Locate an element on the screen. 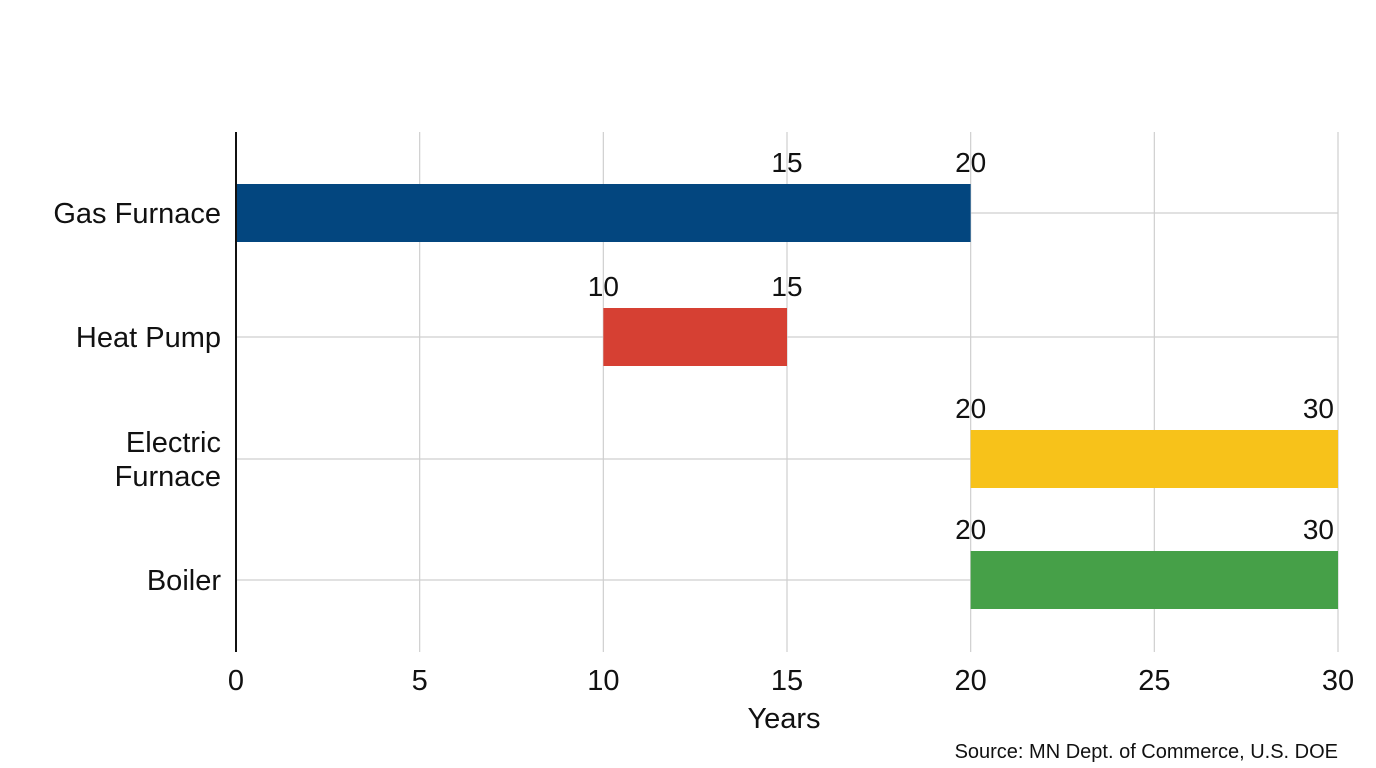 The image size is (1376, 768). data-label-end-2: 30 is located at coordinates (1318, 408).